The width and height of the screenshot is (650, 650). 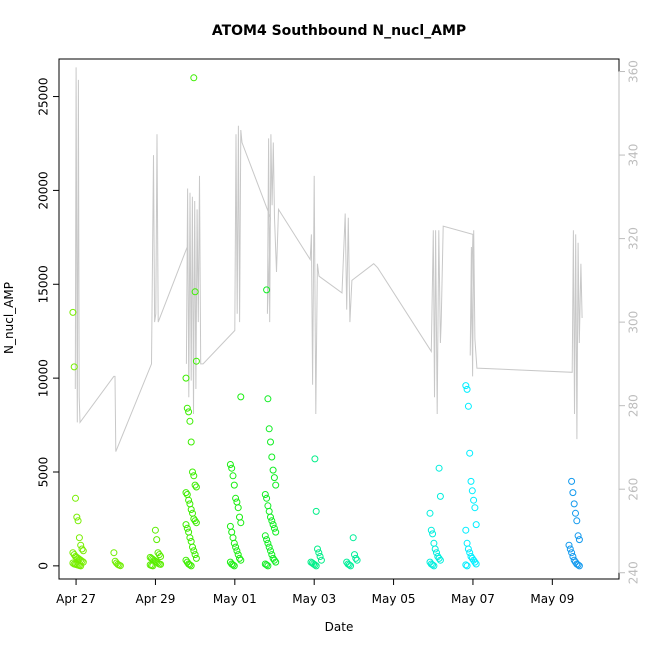 I want to click on y-axis-right: 240 260 280 300 320 340 360, so click(x=629, y=322).